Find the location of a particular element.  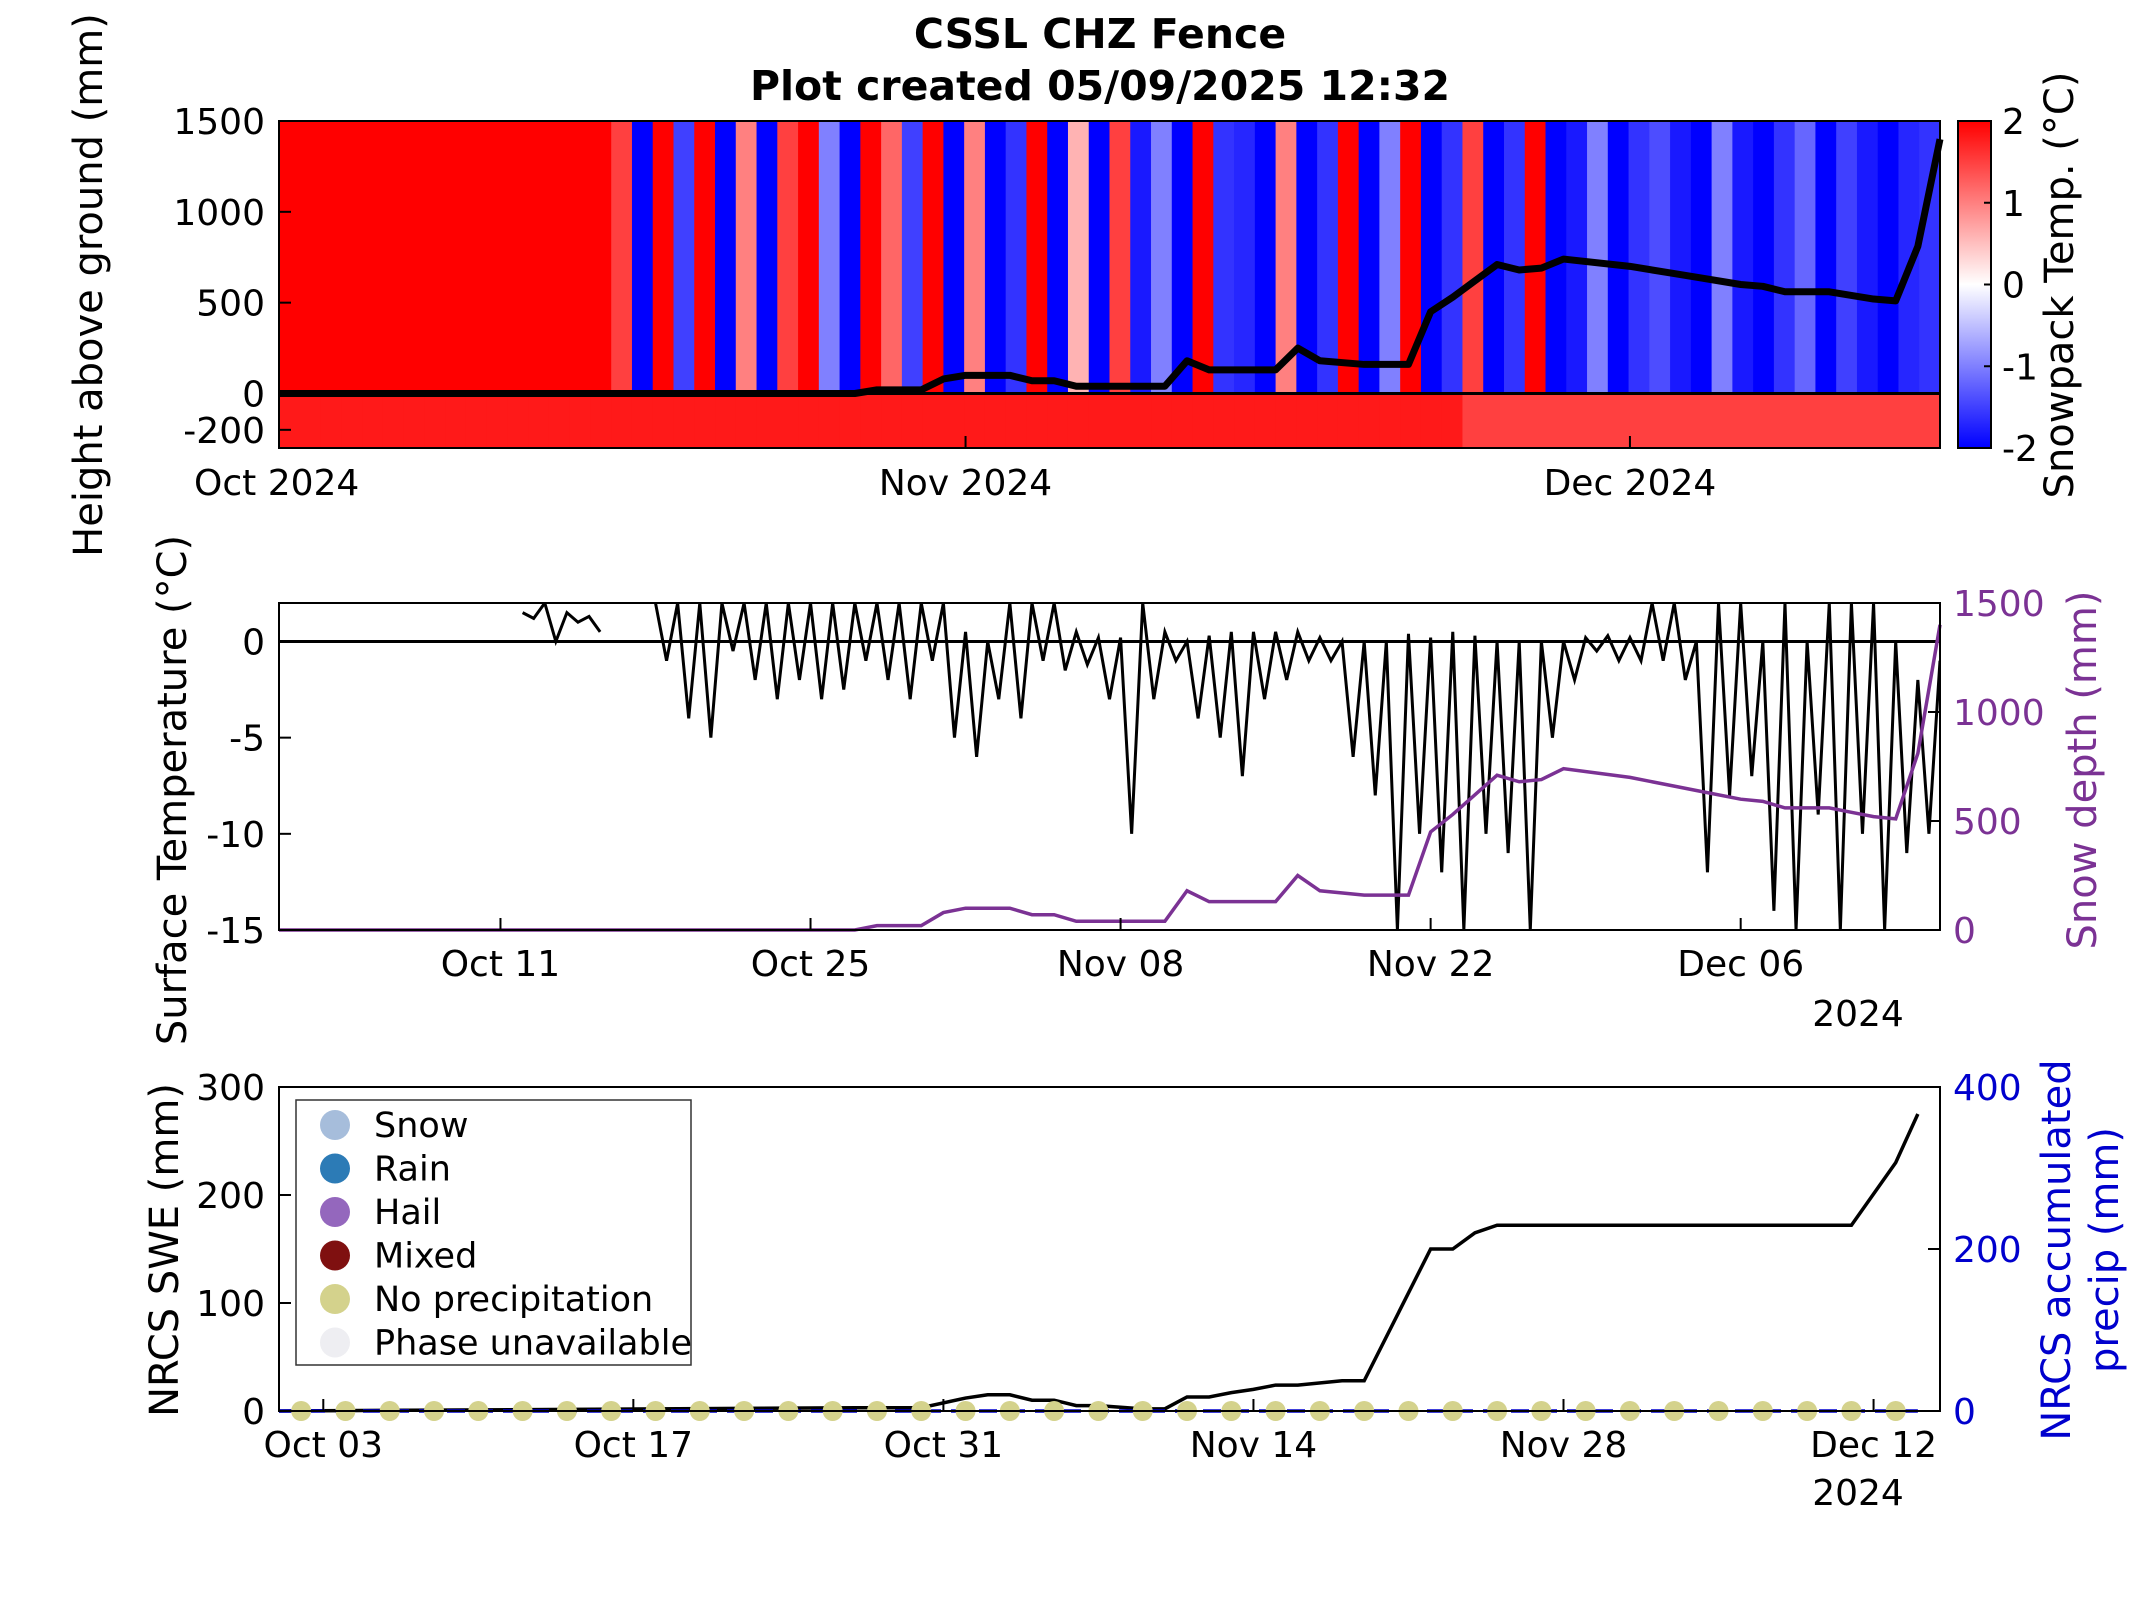

swe-y-ticks: 300 200 100 0 is located at coordinates (243, 1250).